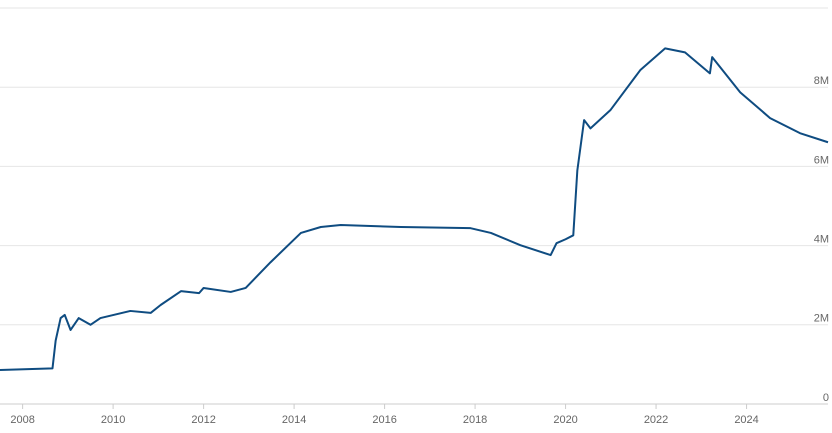  I want to click on y-tick-label: 6M, so click(821, 160).